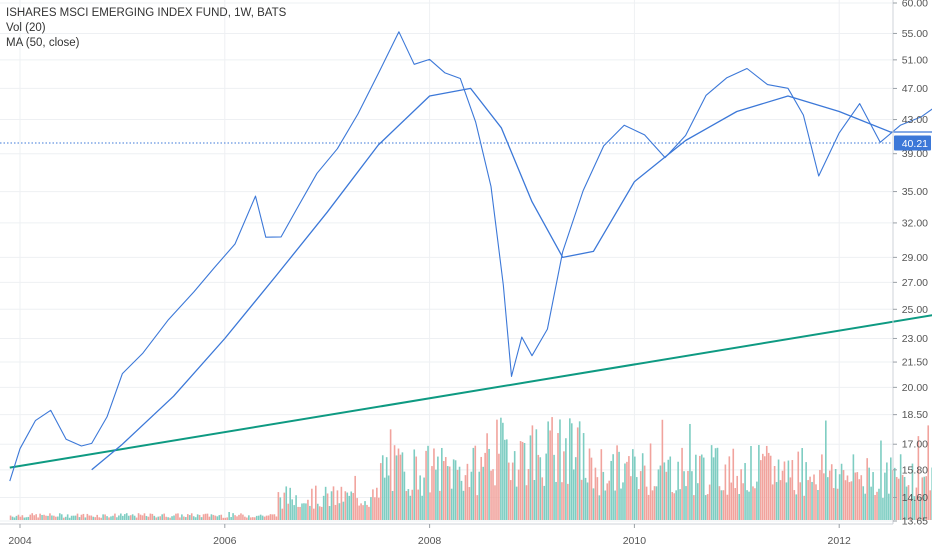  What do you see at coordinates (915, 89) in the screenshot?
I see `y-tick-label: 47.00` at bounding box center [915, 89].